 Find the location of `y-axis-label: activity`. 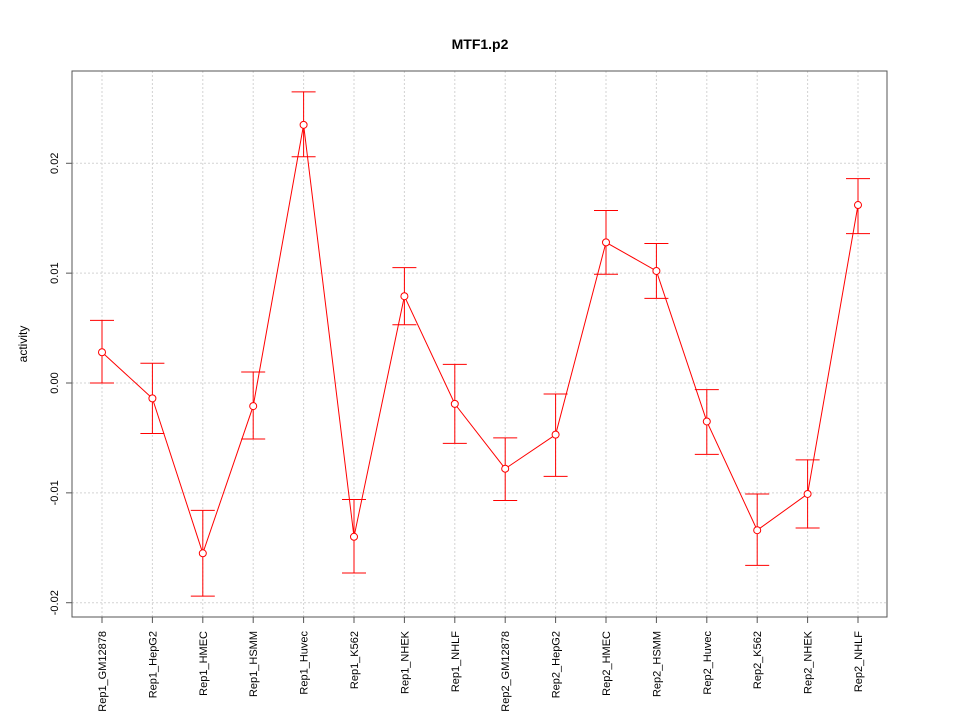

y-axis-label: activity is located at coordinates (23, 344).